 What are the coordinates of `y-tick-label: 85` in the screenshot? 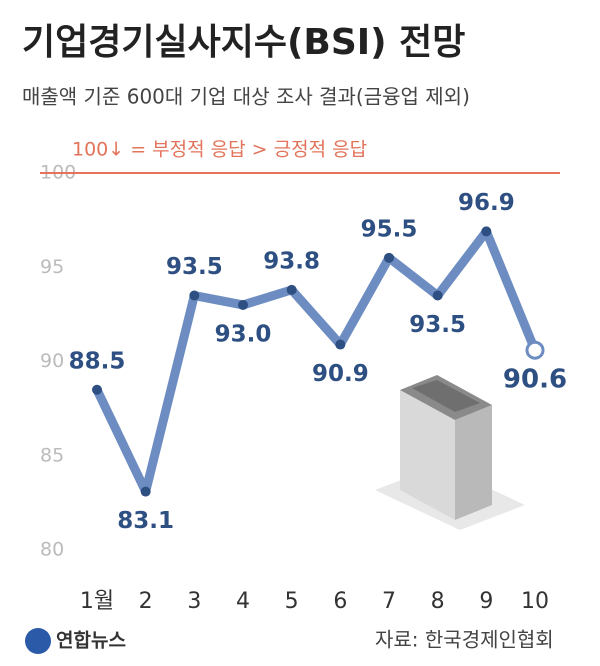 It's located at (52, 455).